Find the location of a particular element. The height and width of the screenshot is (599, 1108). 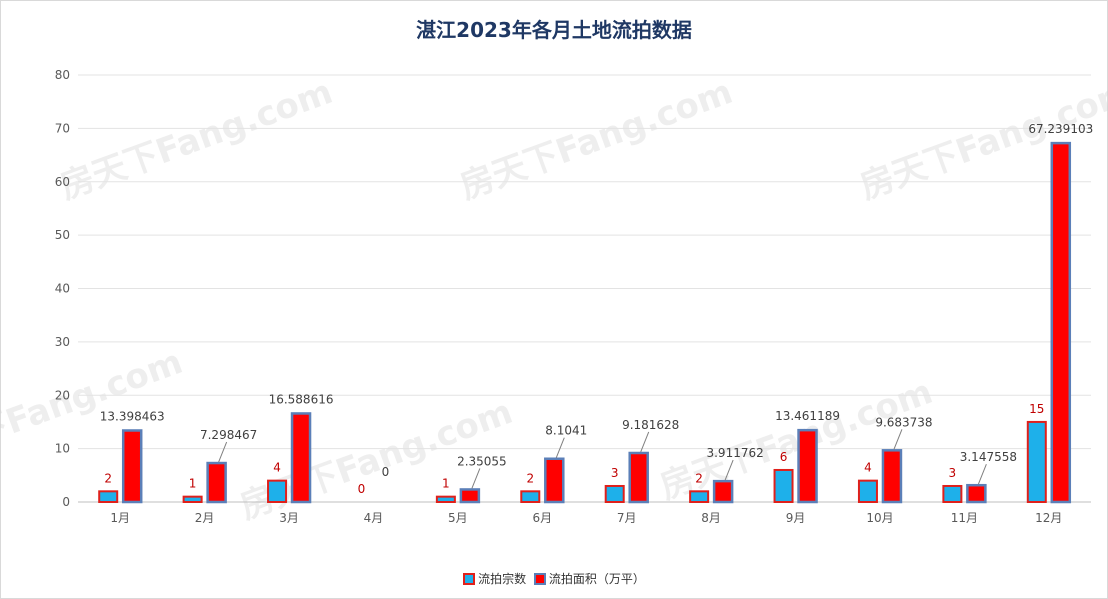

legend-swatch-area is located at coordinates (539, 578).